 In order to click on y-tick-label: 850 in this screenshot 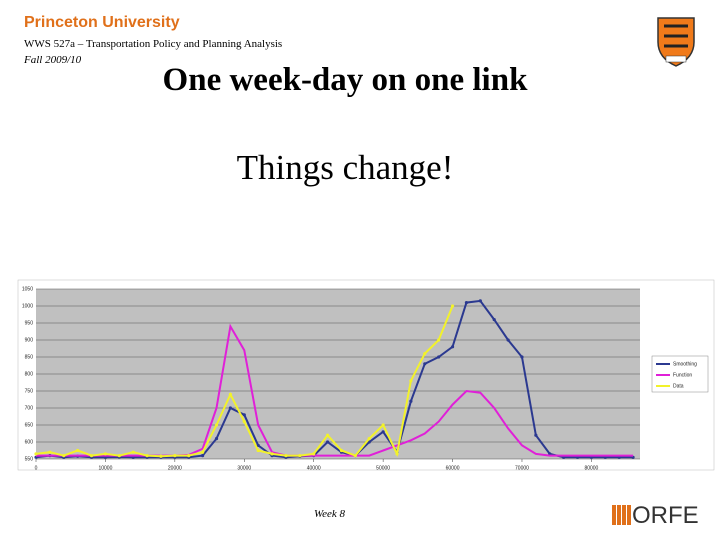, I will do `click(29, 357)`.